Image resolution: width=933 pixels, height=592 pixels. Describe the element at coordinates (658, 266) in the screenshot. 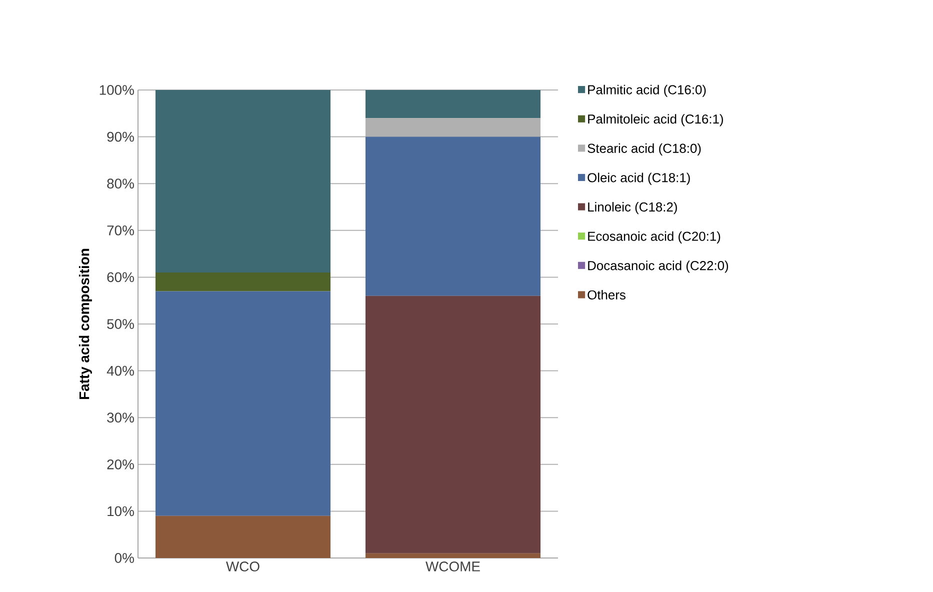

I see `legend-label: Docasanoic acid (C22:0)` at that location.